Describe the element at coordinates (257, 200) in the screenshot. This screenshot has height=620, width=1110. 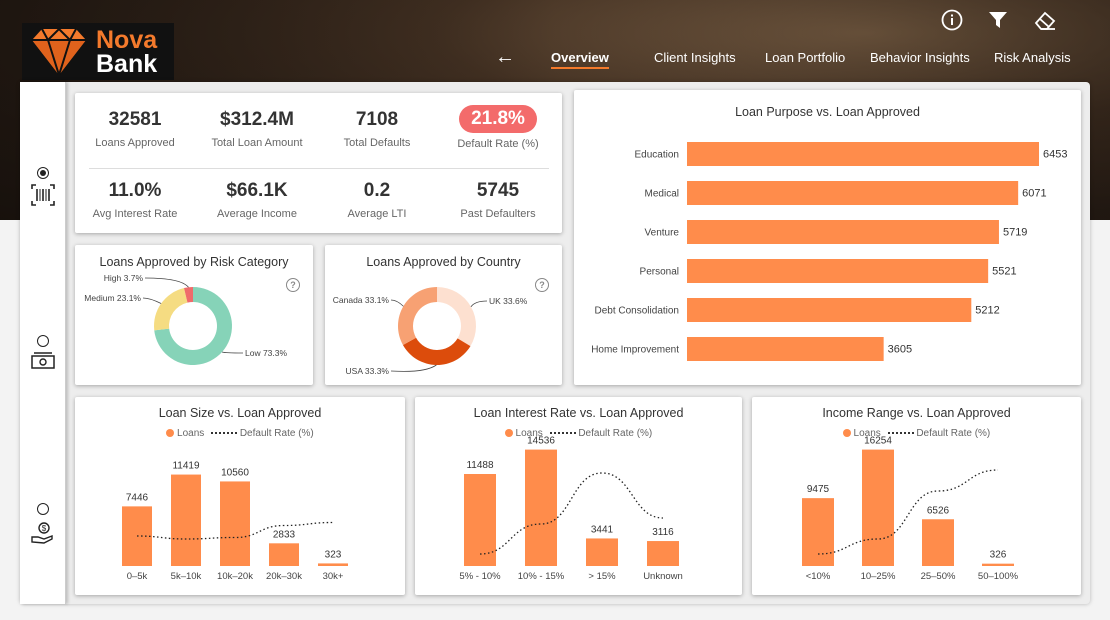
I see `kpi-average-income: $66.1K Average Income` at that location.